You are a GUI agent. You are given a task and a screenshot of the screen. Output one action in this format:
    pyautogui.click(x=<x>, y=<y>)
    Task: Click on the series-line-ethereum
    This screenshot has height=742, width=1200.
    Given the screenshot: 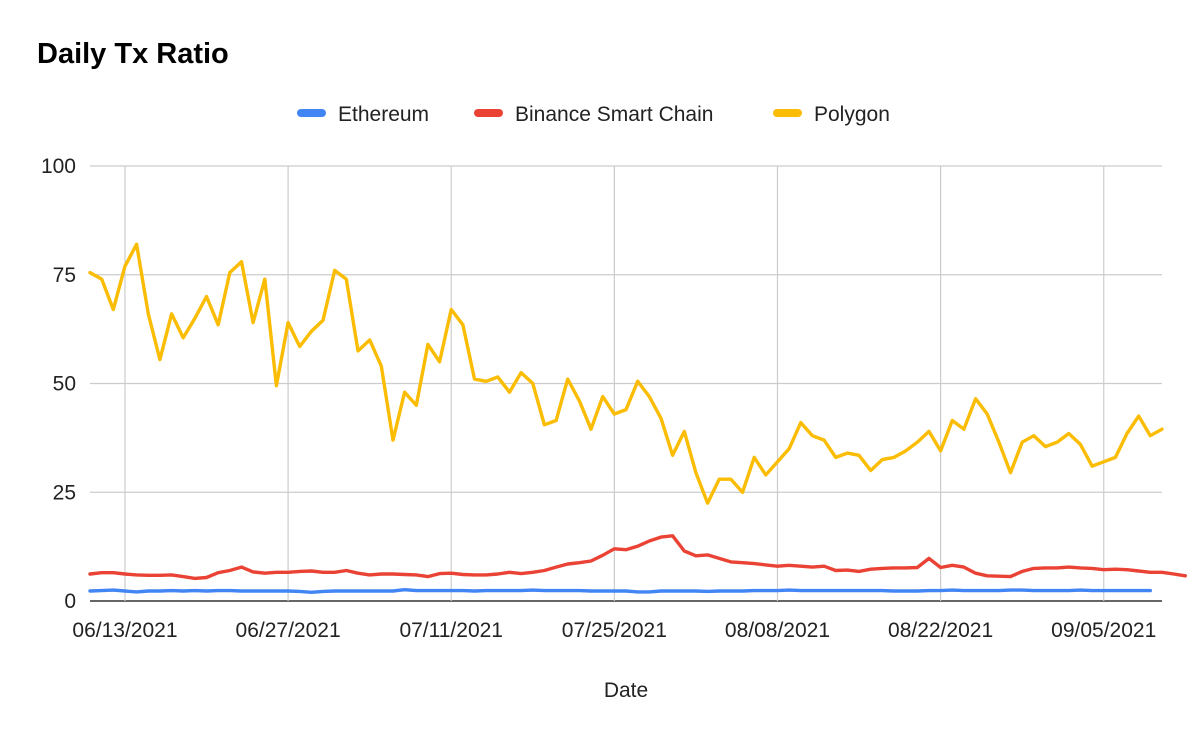 What is the action you would take?
    pyautogui.click(x=620, y=591)
    